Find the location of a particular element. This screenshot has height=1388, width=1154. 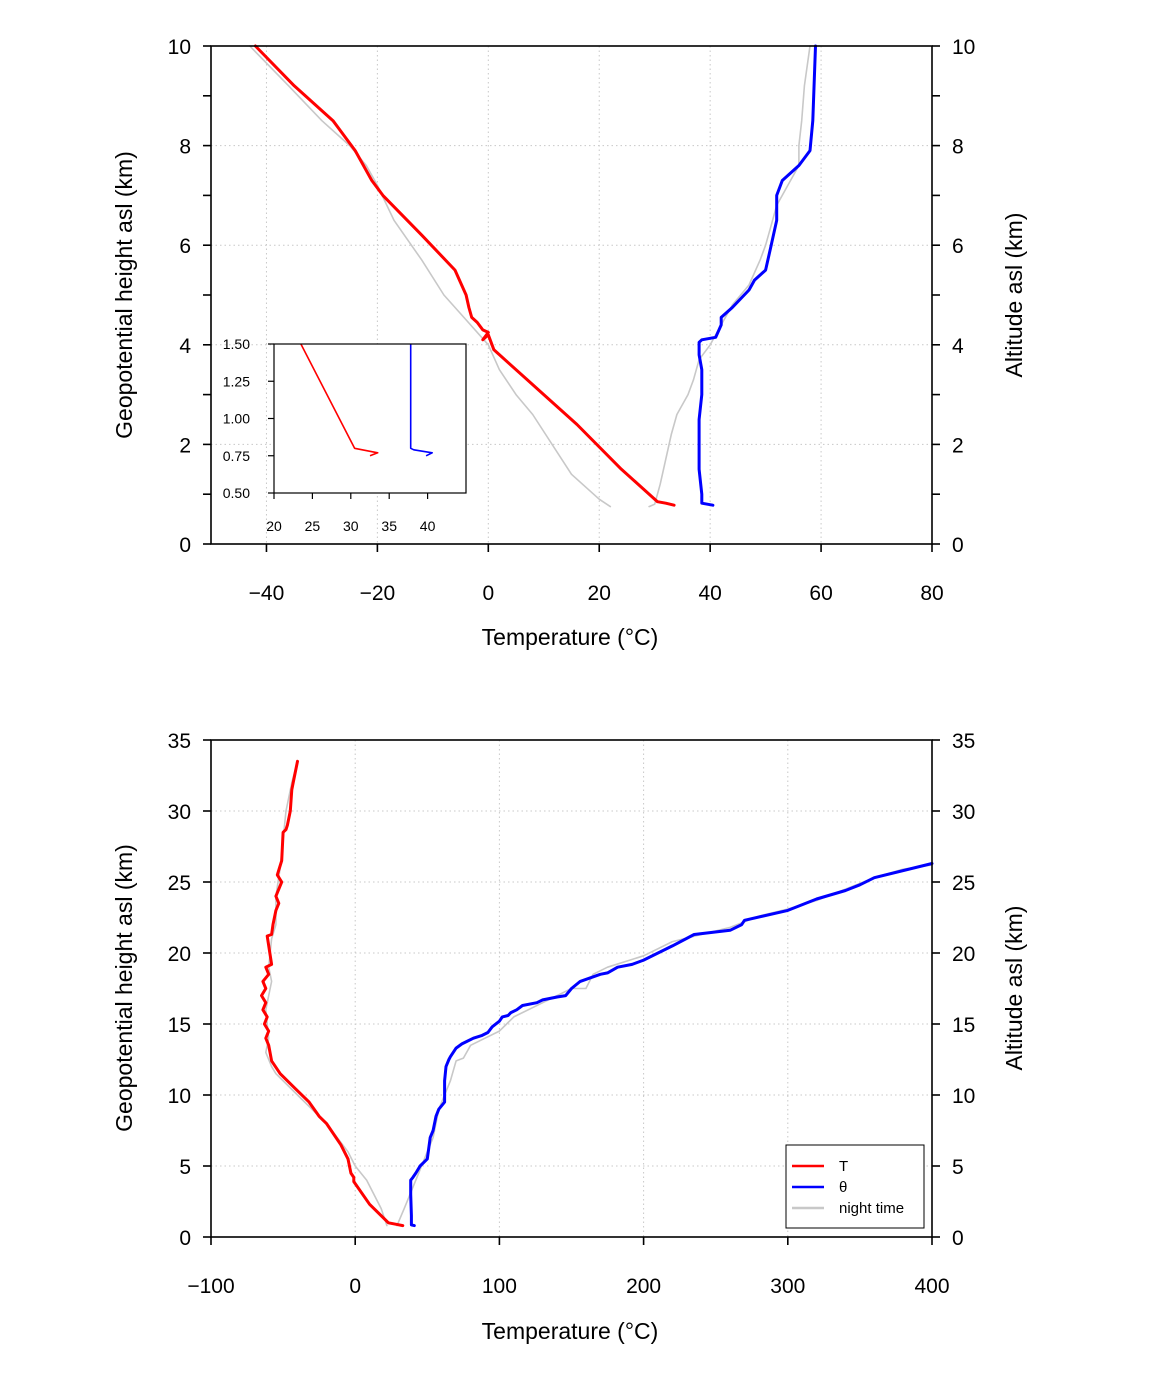

inset-y-tick-label-1: 0.75 is located at coordinates (236, 456).